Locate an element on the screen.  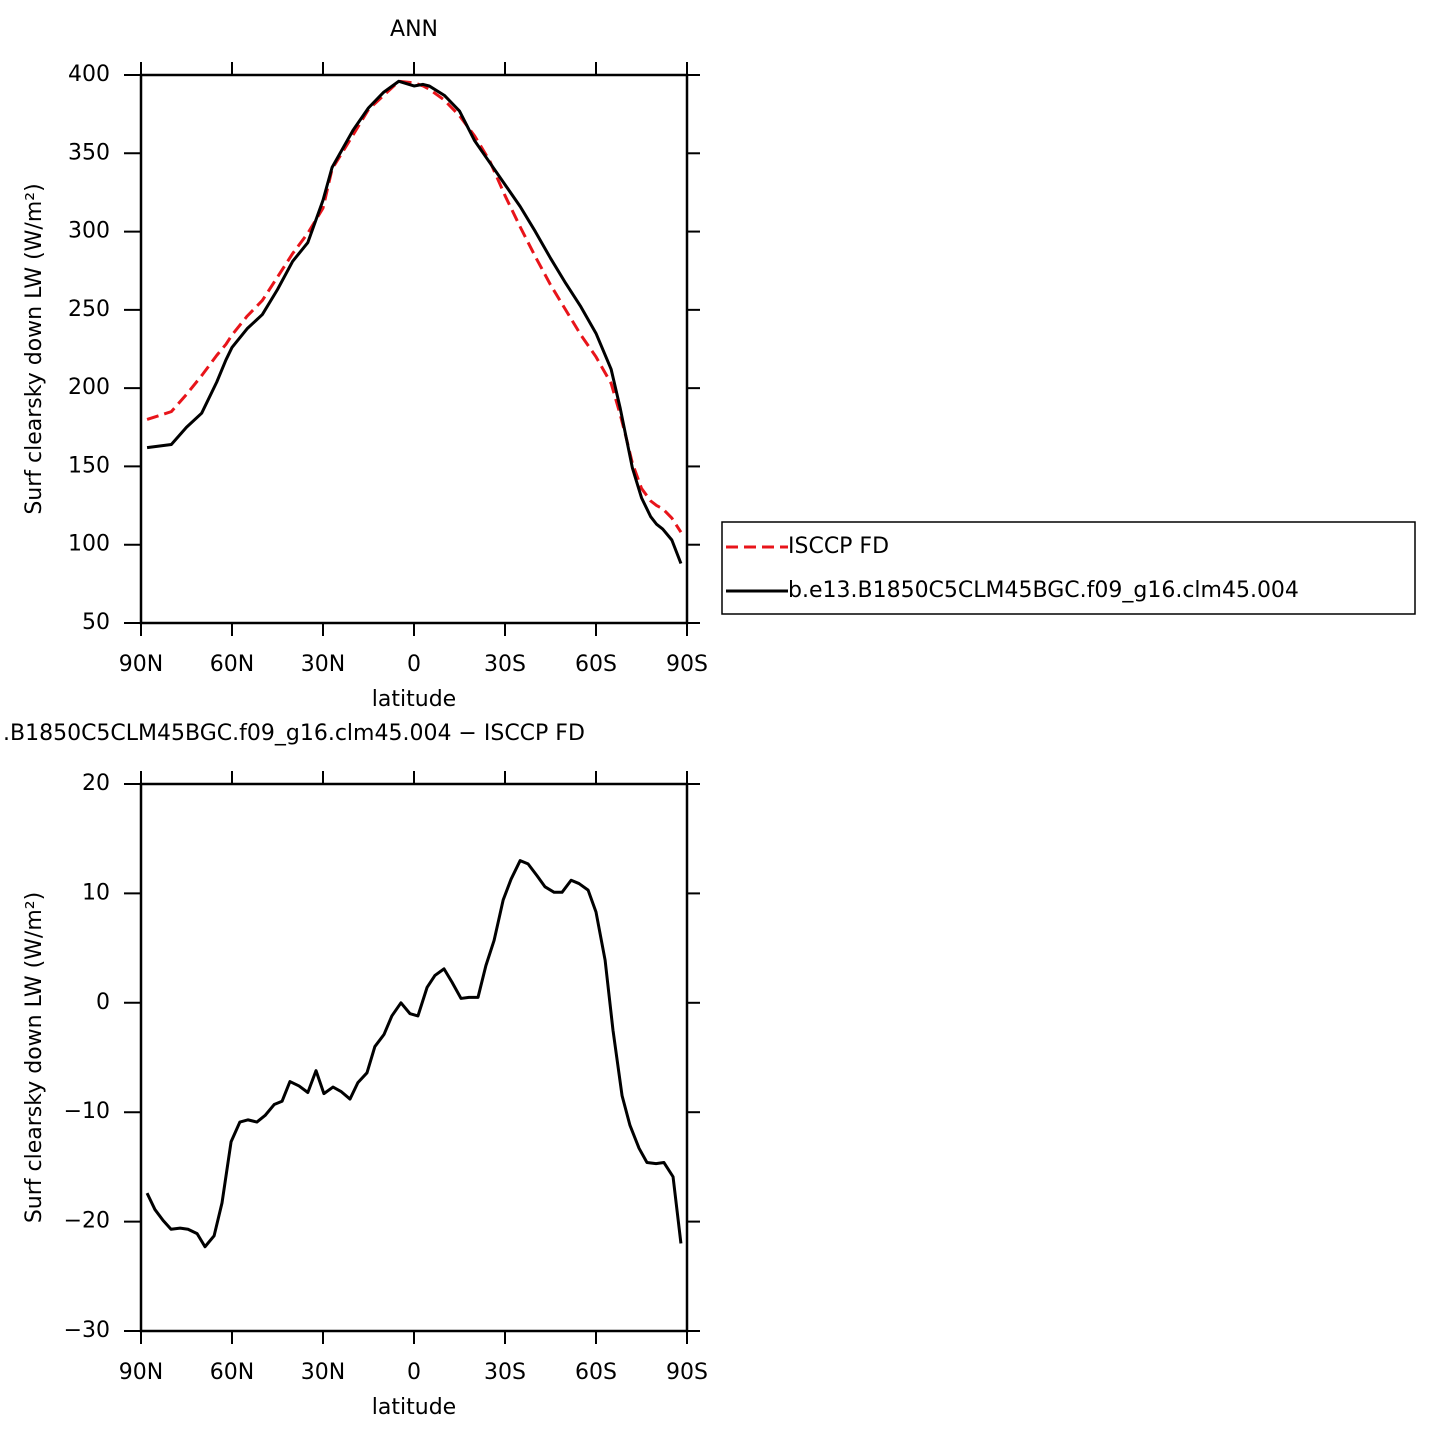
y-tick-label: 0 is located at coordinates (103, 1002).